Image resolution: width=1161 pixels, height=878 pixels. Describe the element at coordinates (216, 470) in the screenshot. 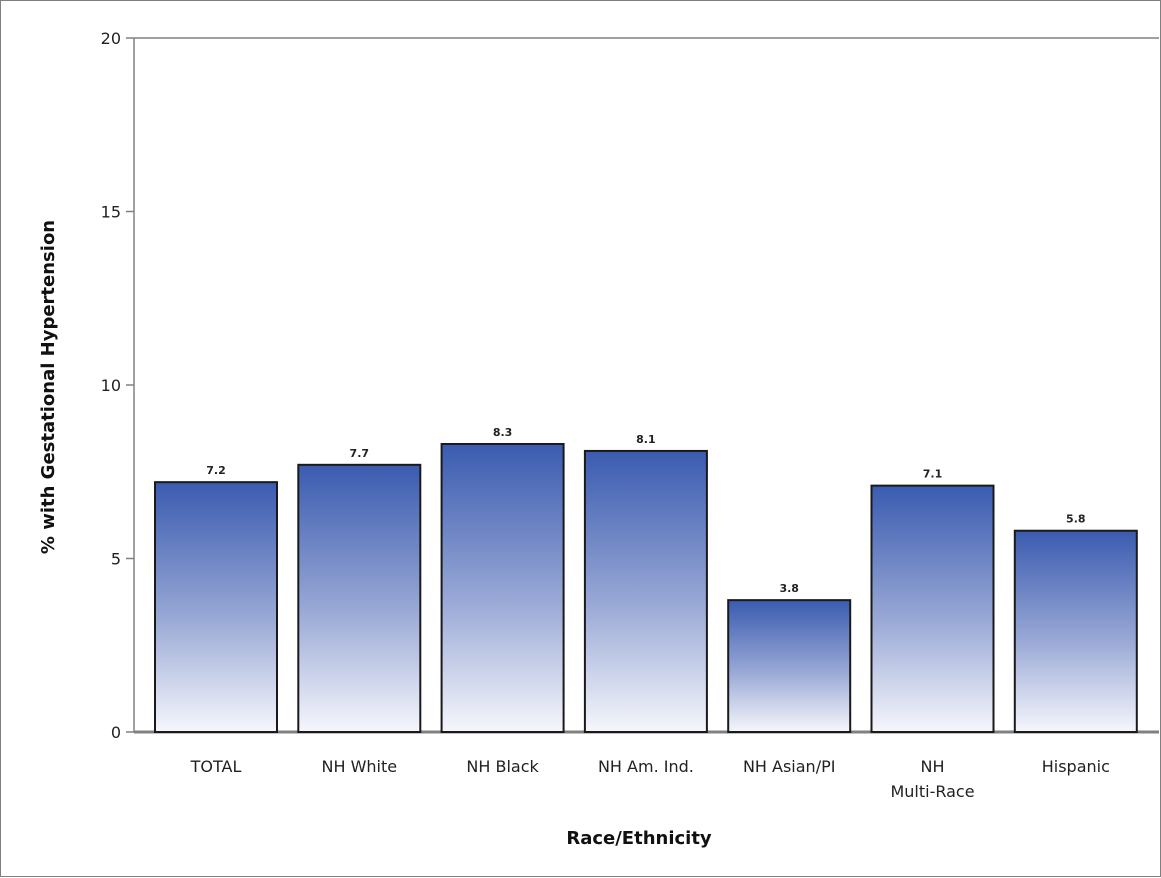

I see `bar-value-label: 7.2` at that location.